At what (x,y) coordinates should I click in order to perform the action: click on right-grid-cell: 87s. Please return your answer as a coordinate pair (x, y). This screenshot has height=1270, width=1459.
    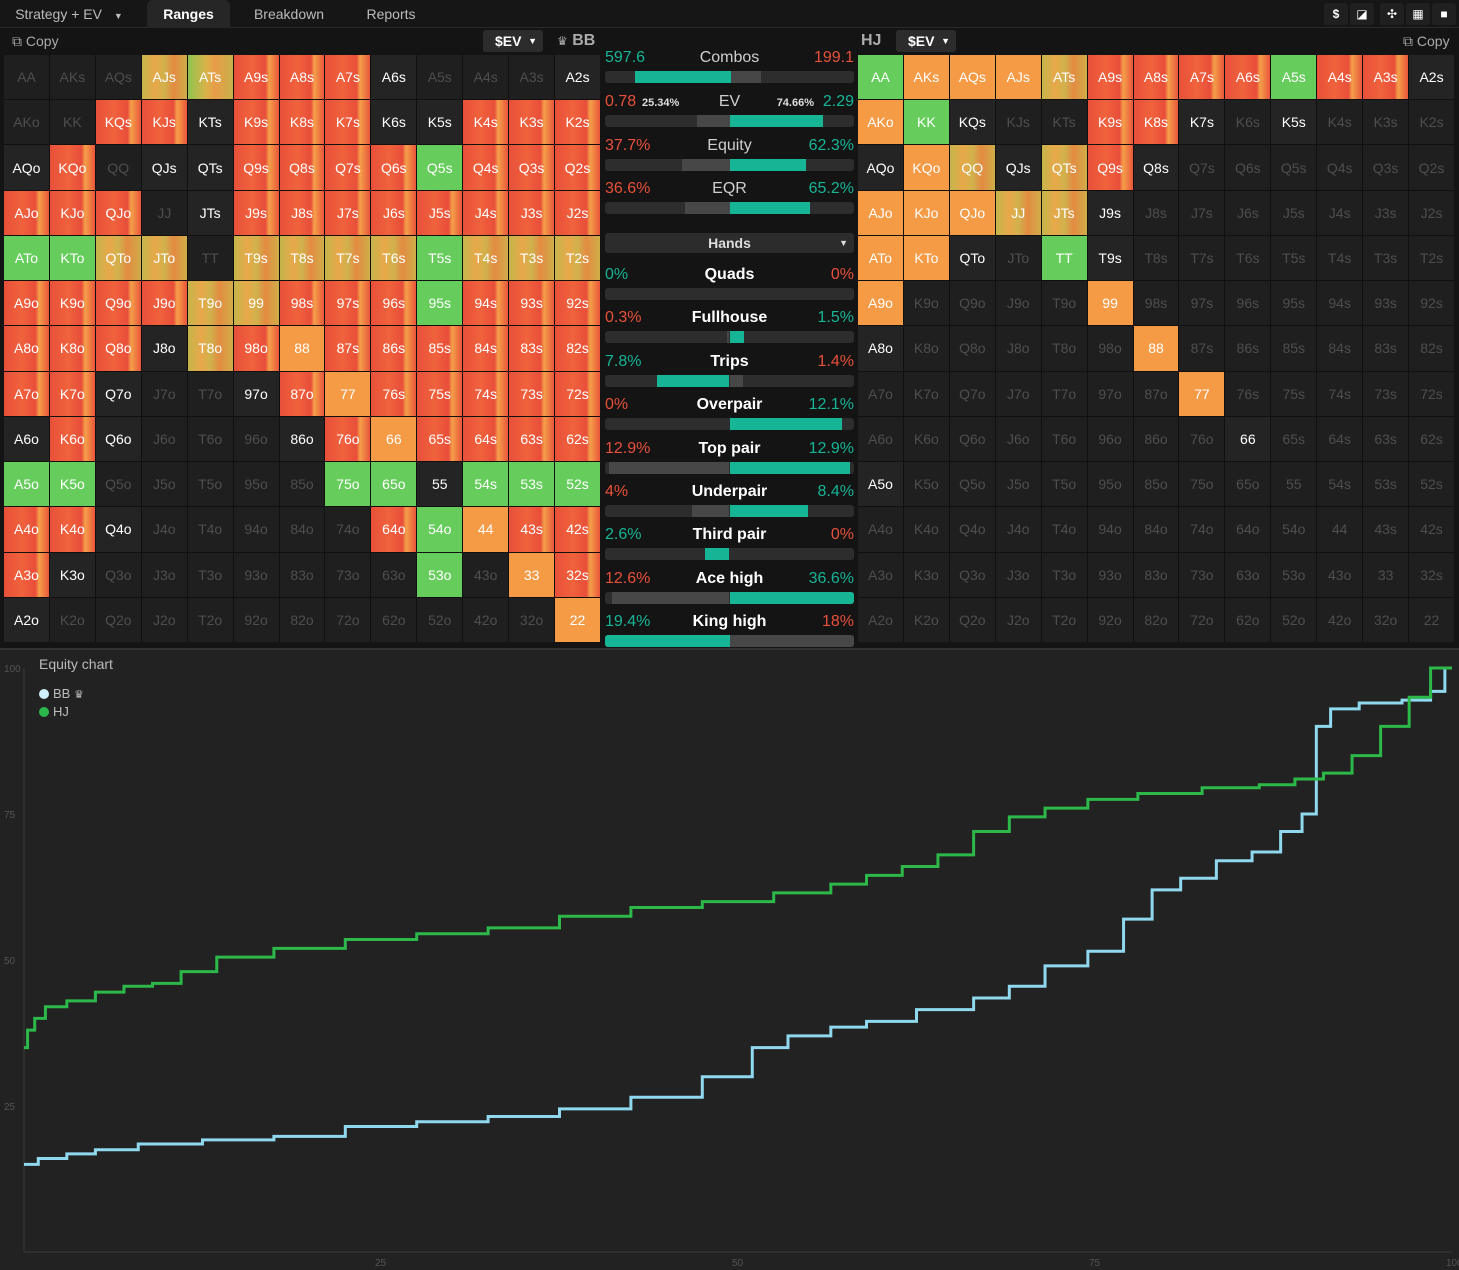
    Looking at the image, I should click on (1202, 348).